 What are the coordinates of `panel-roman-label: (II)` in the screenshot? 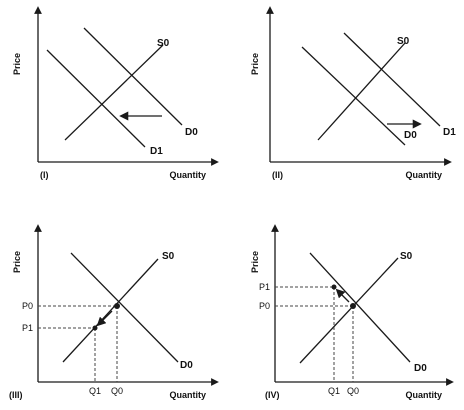 It's located at (277, 175).